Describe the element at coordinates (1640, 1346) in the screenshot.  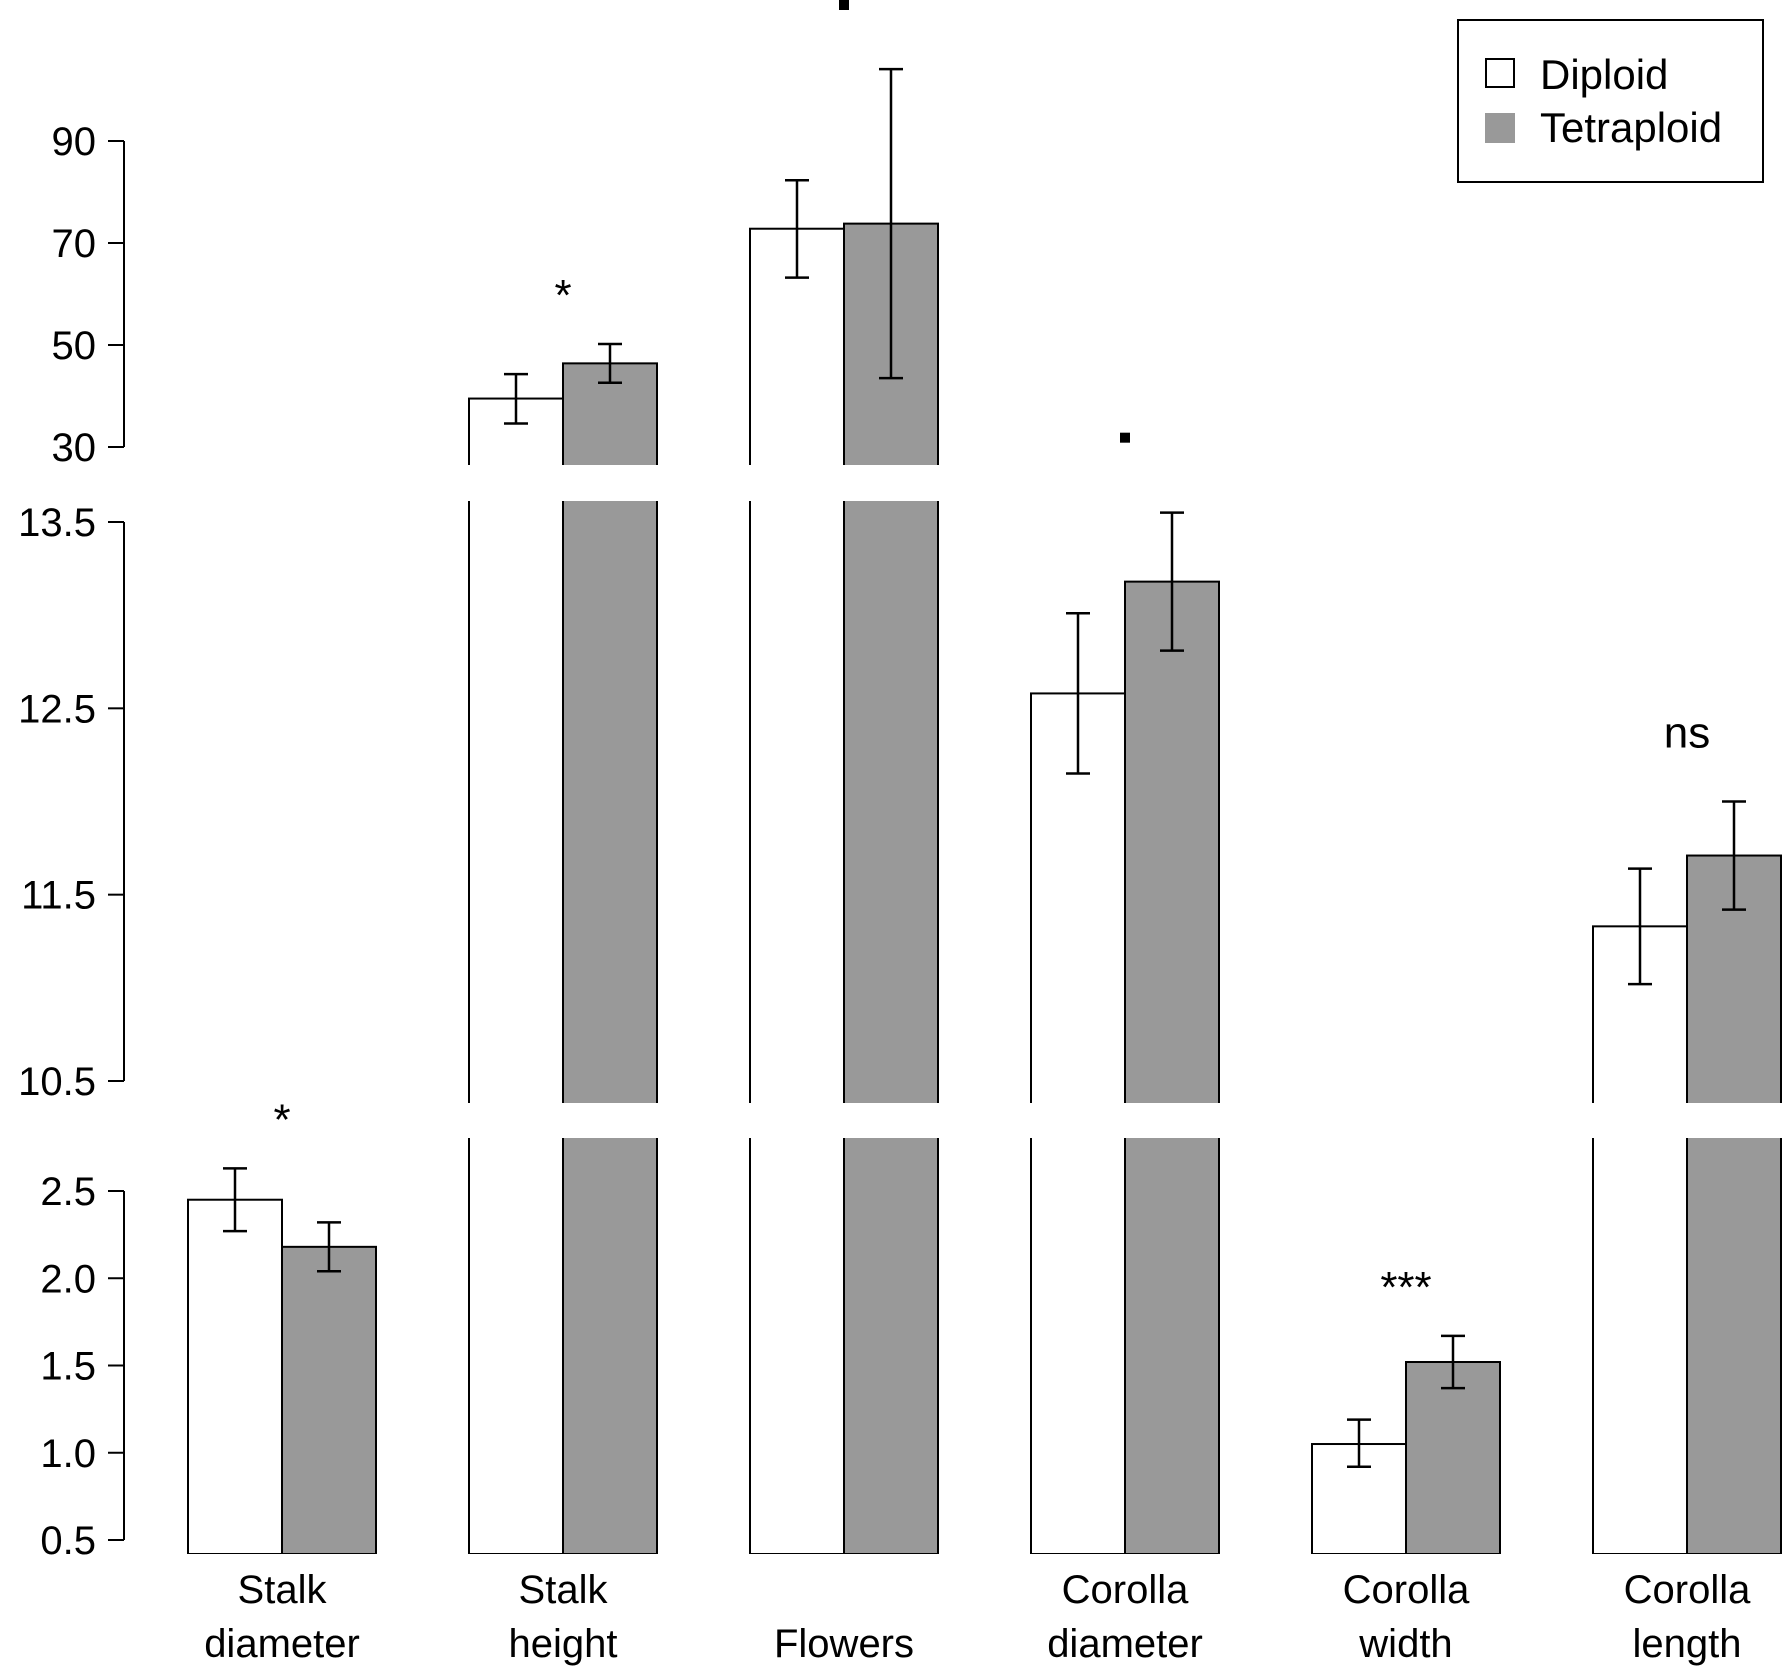
I see `bar-diploid-5-bottom` at that location.